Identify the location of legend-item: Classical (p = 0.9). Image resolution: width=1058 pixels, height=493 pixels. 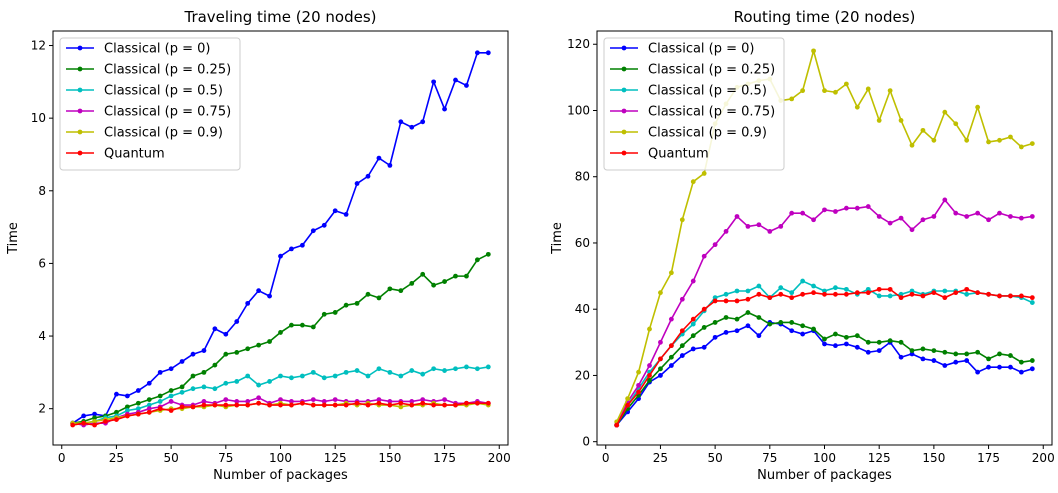
(144, 133).